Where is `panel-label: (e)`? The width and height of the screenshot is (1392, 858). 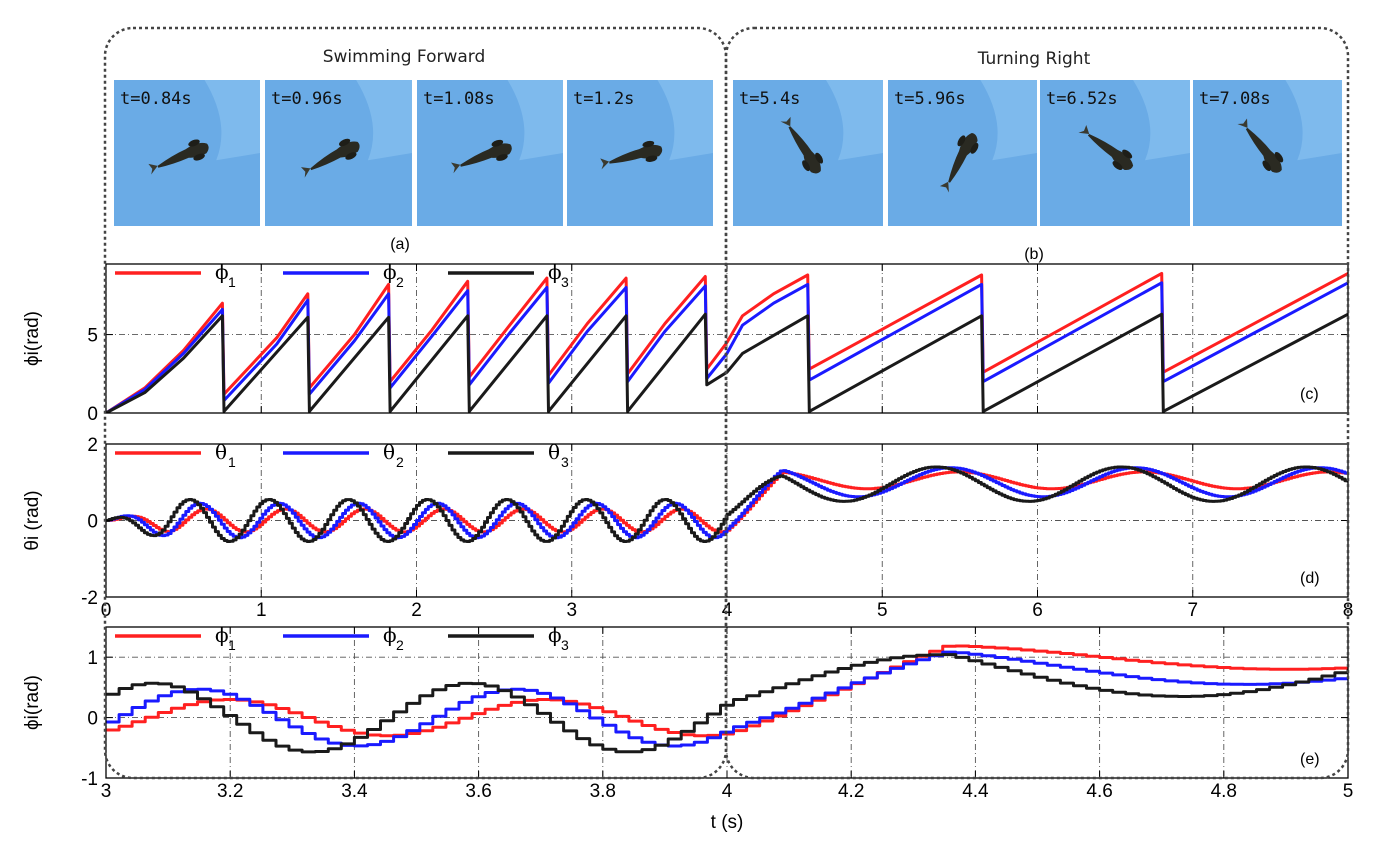 panel-label: (e) is located at coordinates (1310, 759).